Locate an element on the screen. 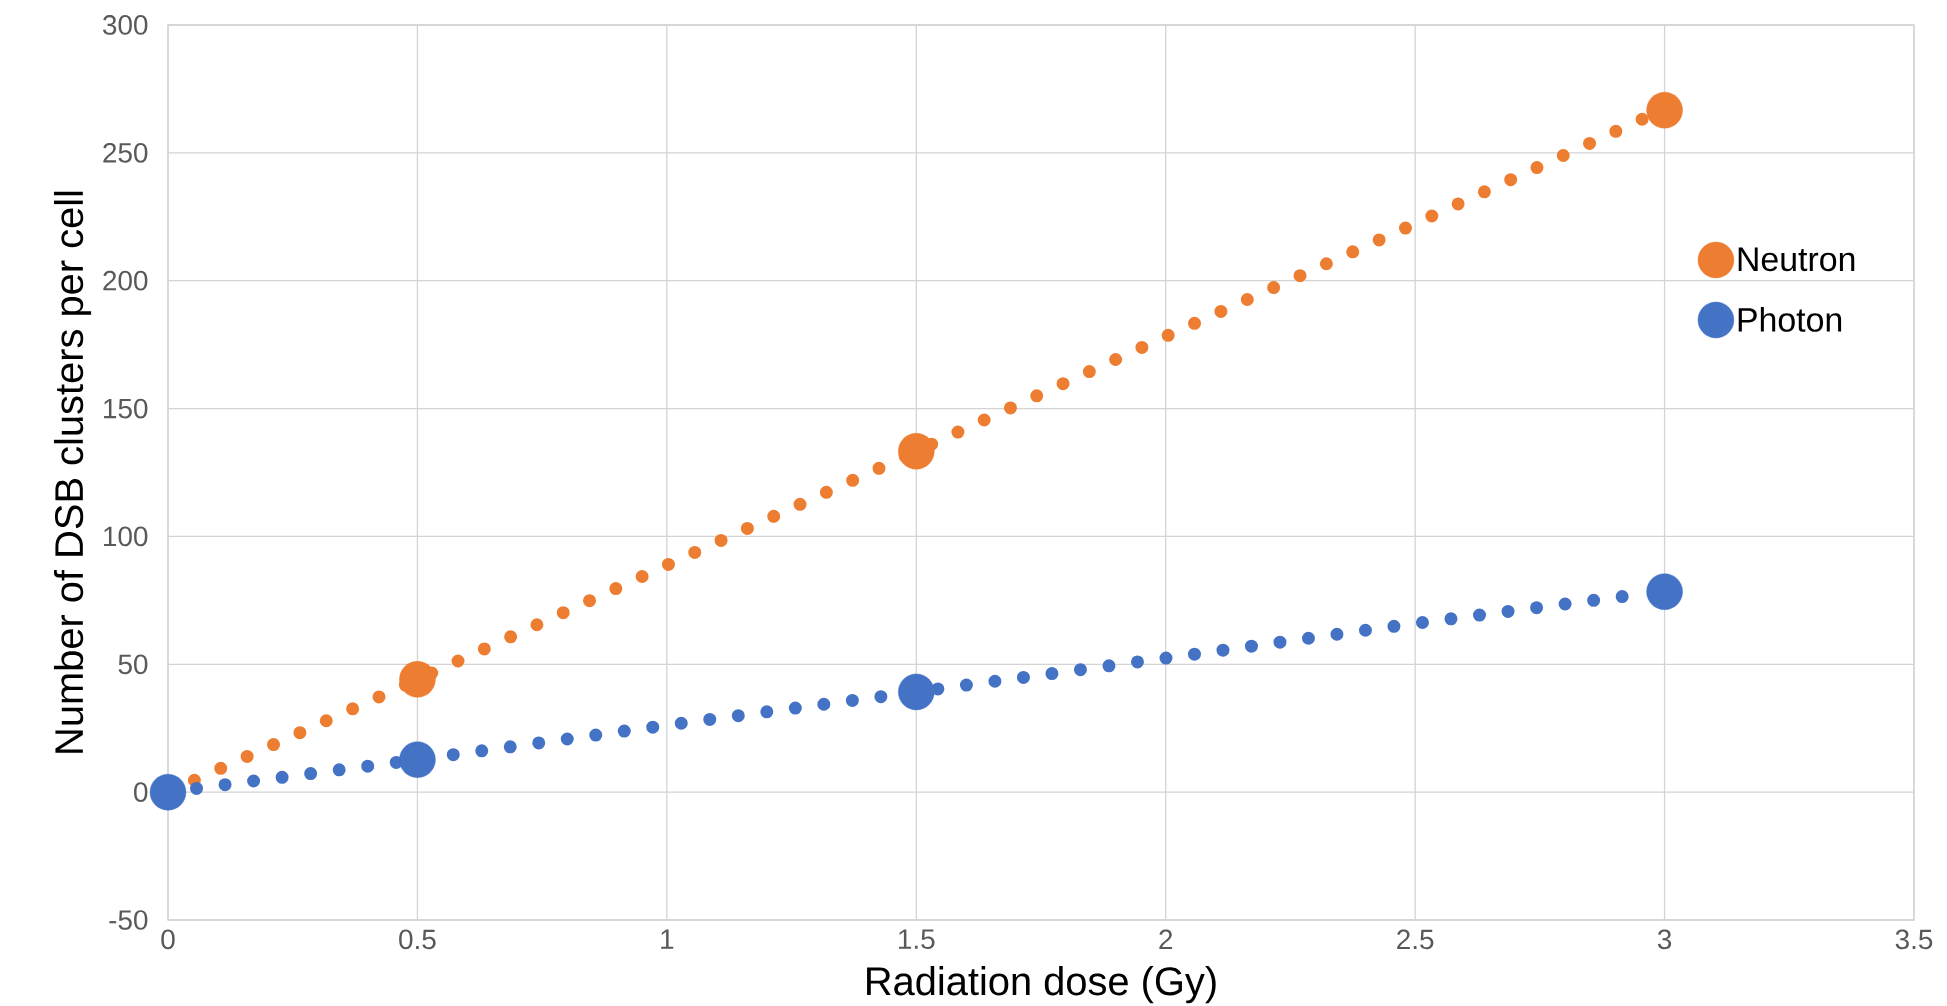 The width and height of the screenshot is (1947, 1006). x-tick-label: 3 is located at coordinates (1664, 939).